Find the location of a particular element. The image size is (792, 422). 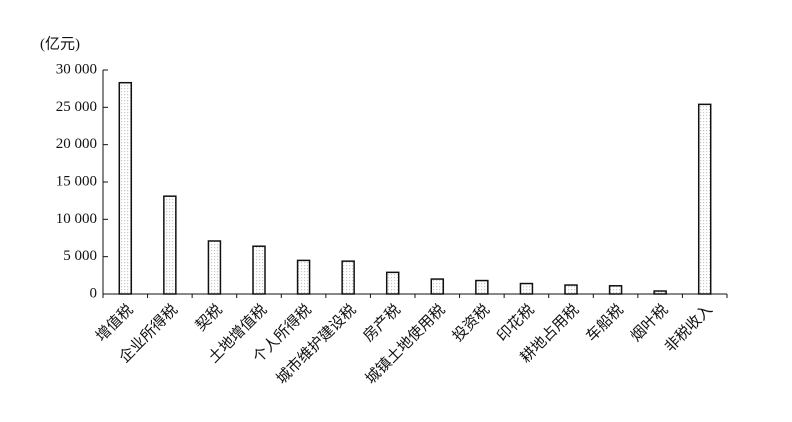

y-tick-label: 25 000 is located at coordinates (76, 107).